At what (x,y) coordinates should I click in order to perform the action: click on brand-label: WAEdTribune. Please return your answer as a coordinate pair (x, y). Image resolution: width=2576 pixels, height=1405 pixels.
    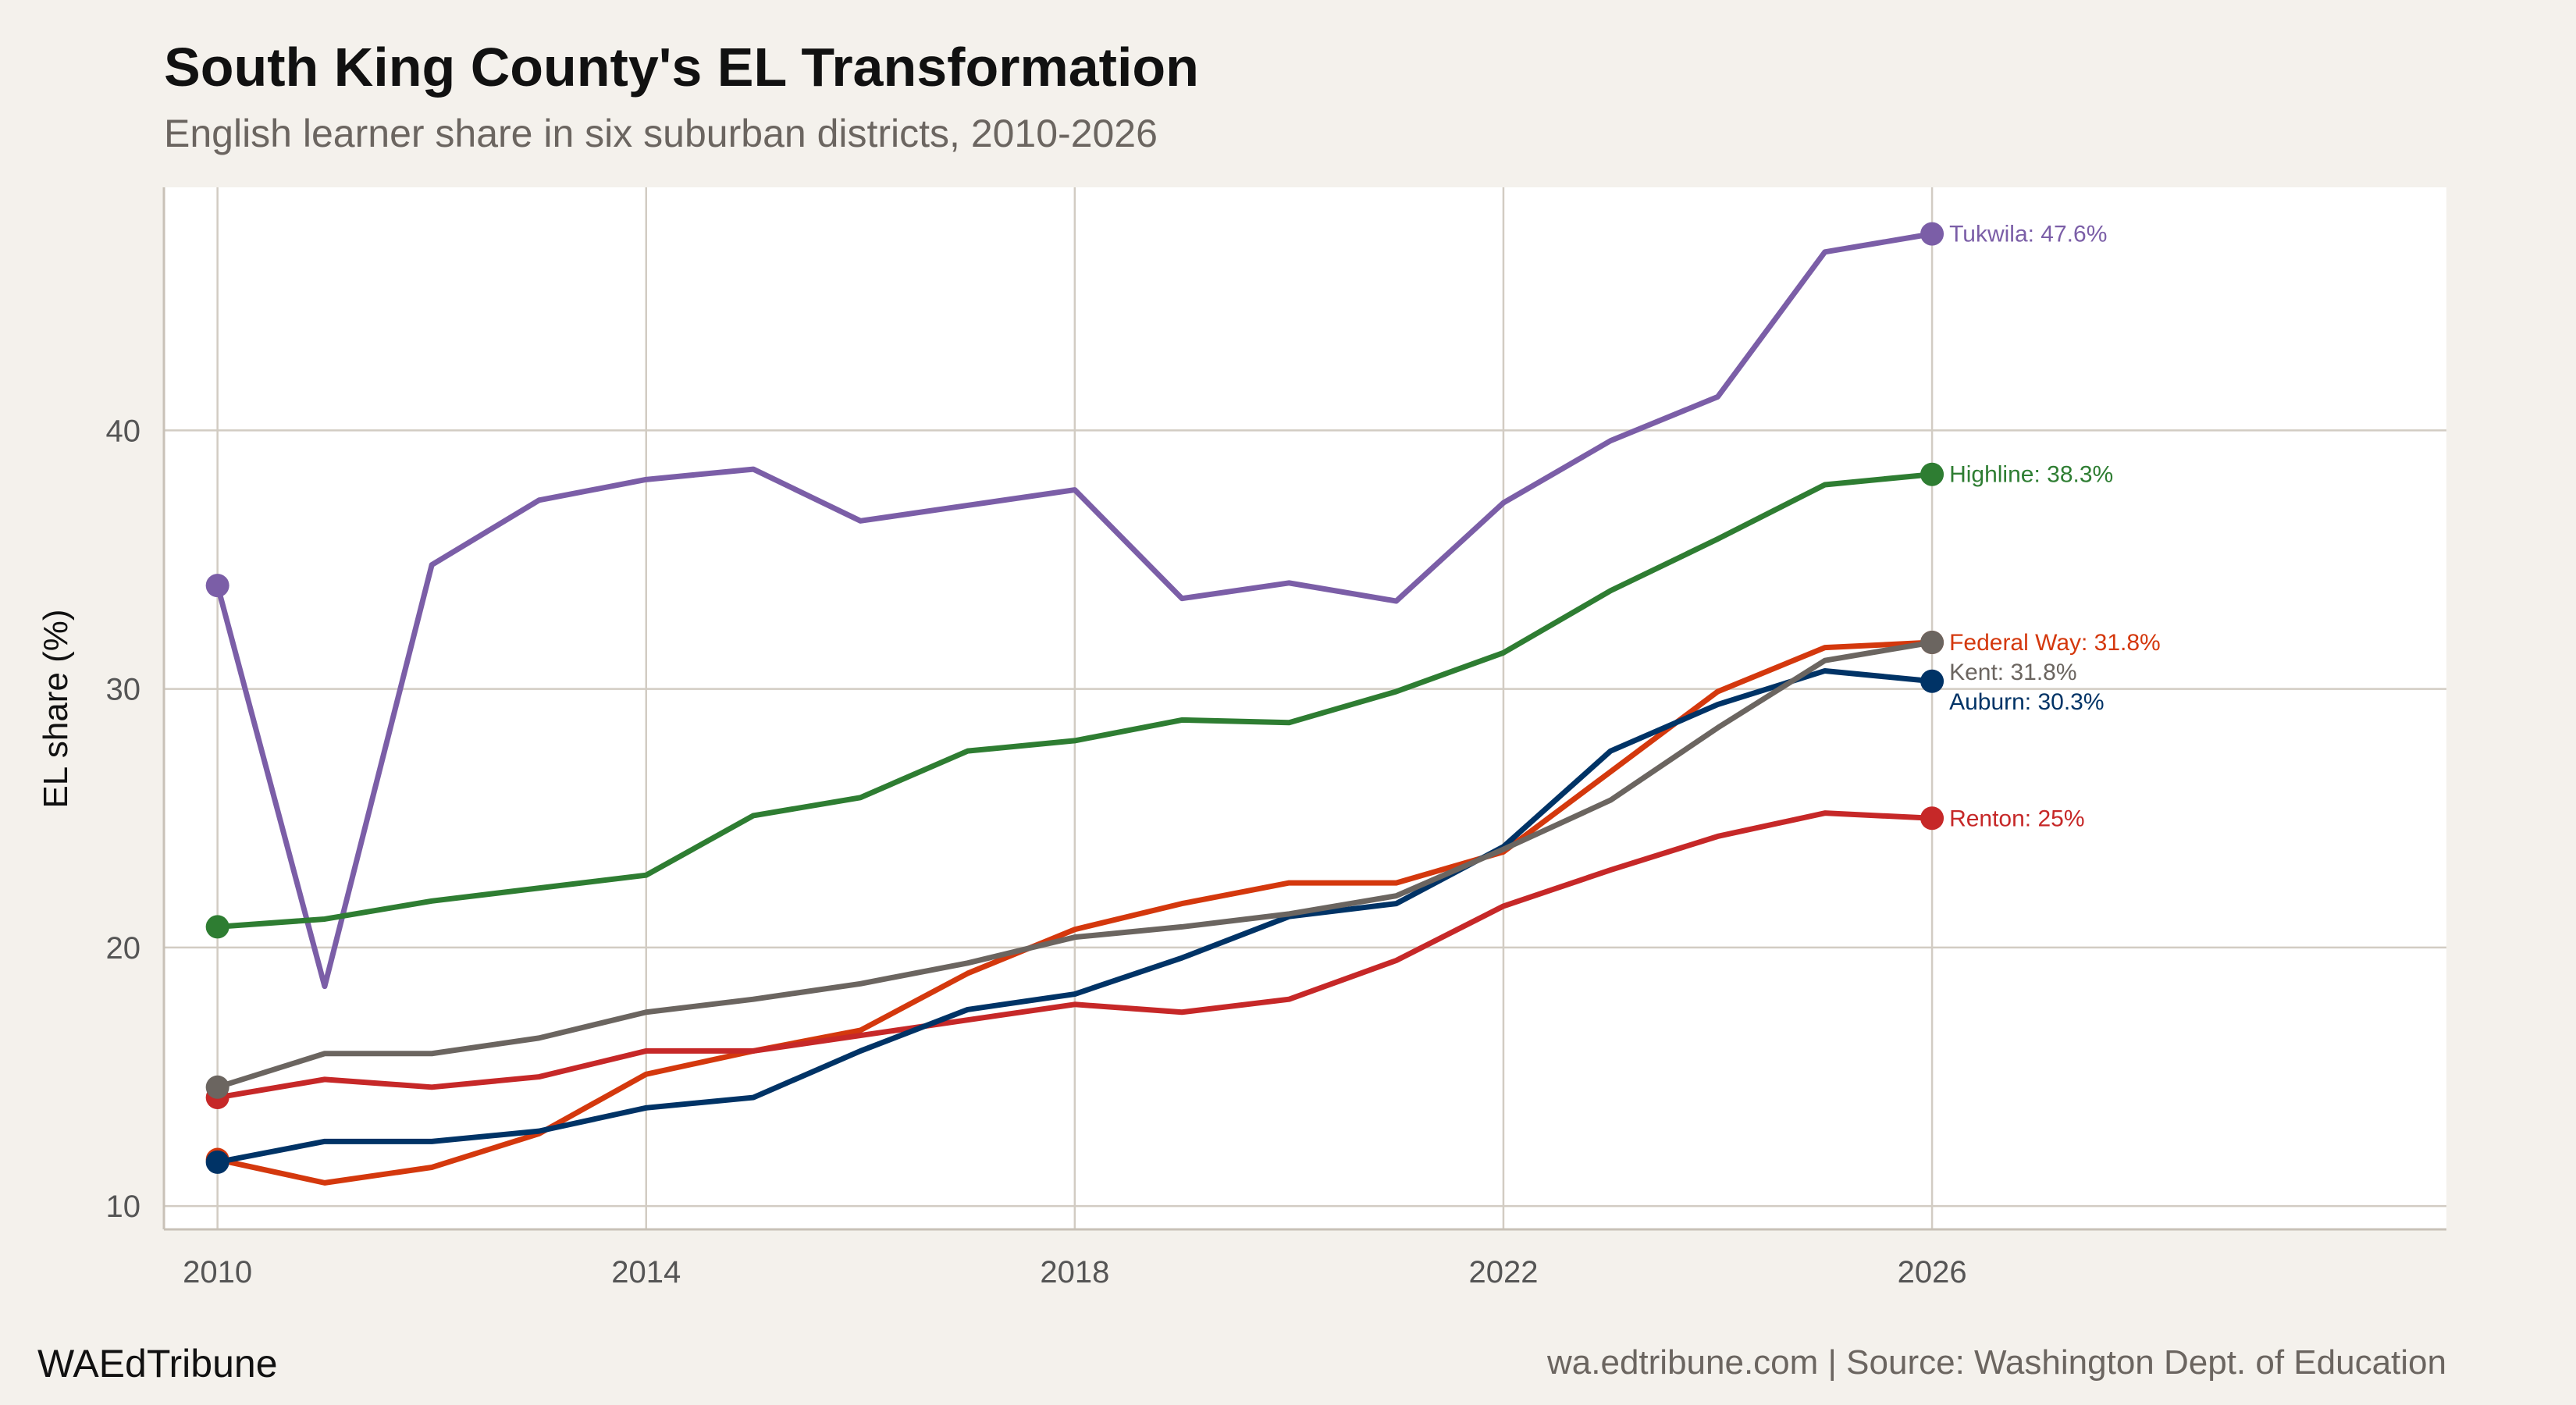
    Looking at the image, I should click on (157, 1363).